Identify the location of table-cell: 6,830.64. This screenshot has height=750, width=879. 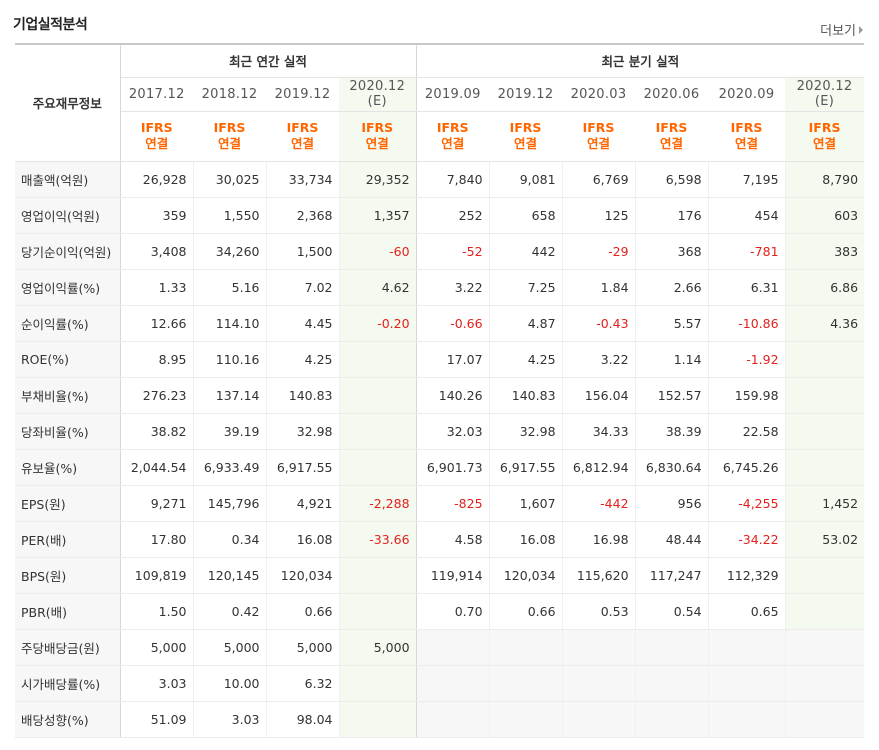
(671, 467).